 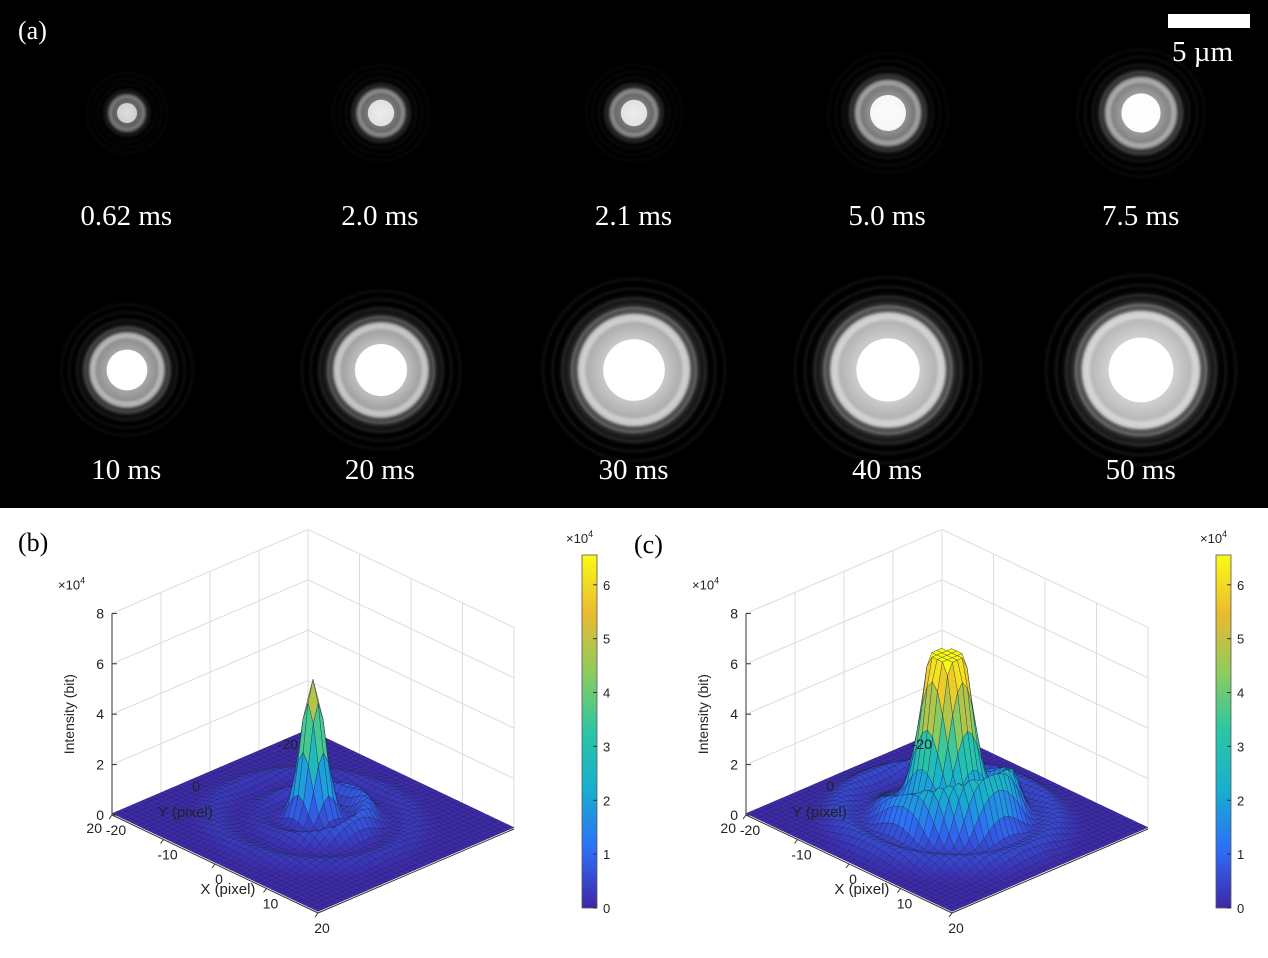 What do you see at coordinates (861, 889) in the screenshot?
I see `x-axis-label: X (pixel)` at bounding box center [861, 889].